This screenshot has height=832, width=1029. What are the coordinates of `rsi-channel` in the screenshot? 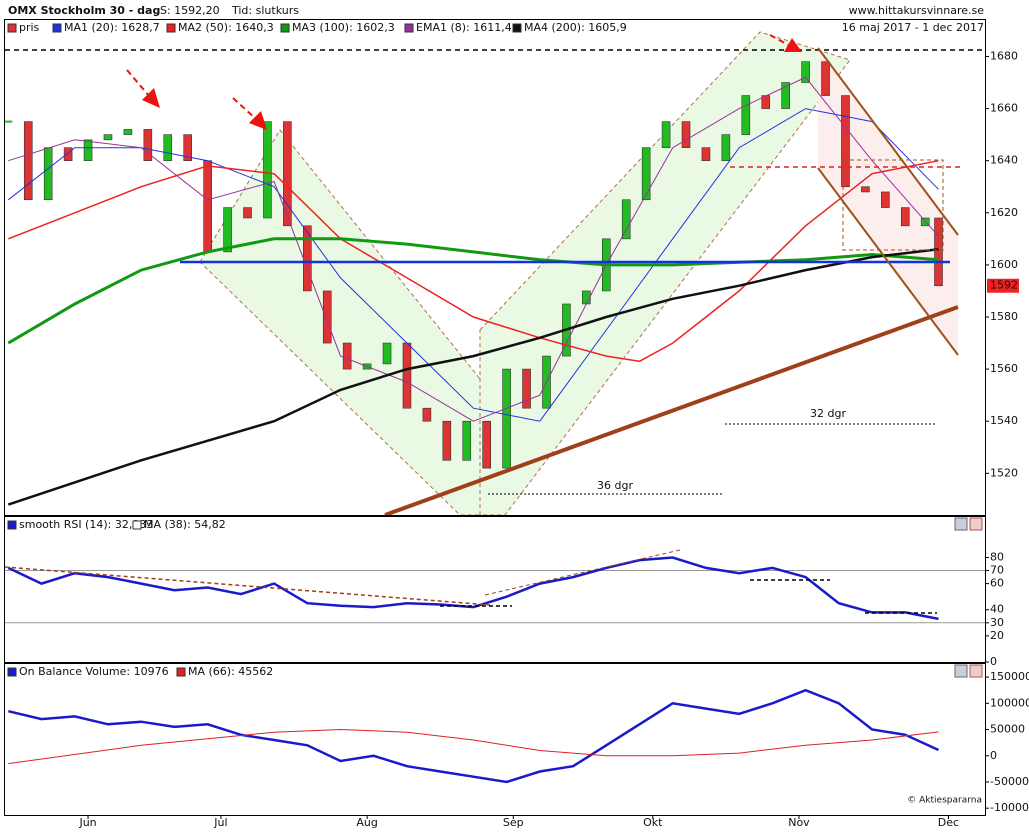 It's located at (582, 572).